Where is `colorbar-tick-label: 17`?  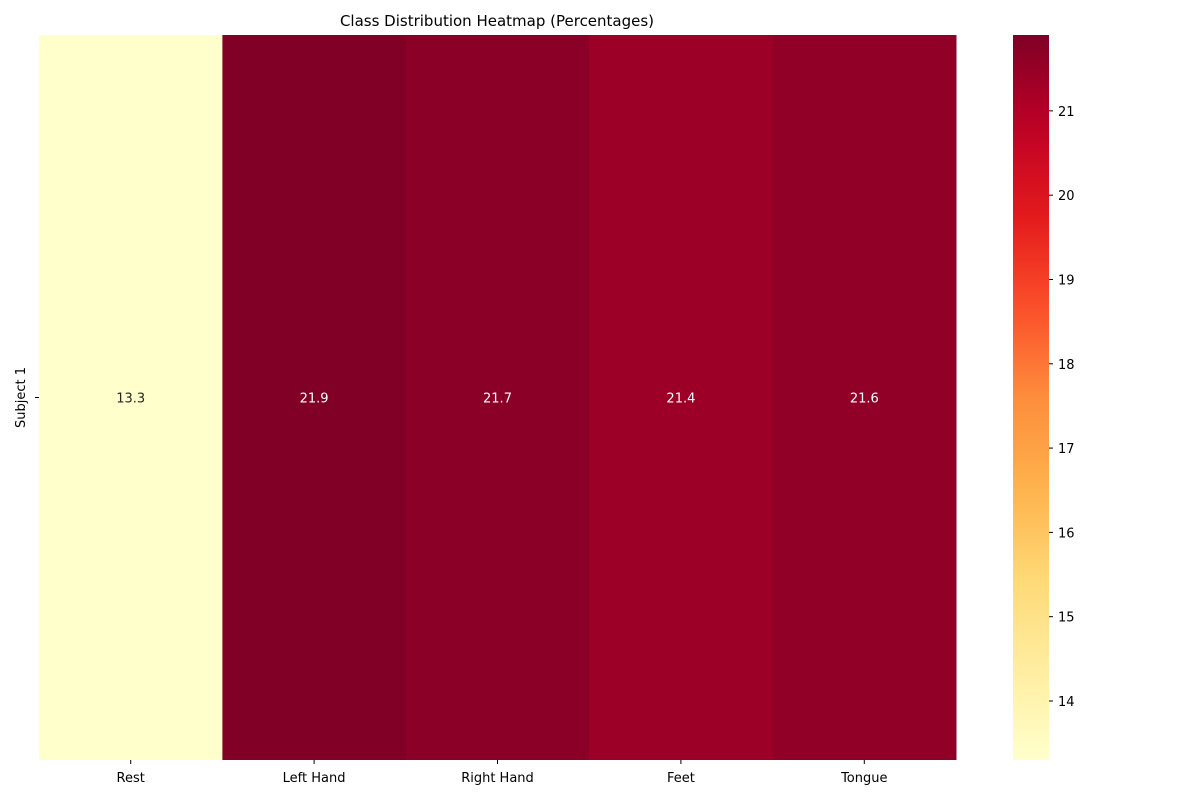 colorbar-tick-label: 17 is located at coordinates (1066, 449).